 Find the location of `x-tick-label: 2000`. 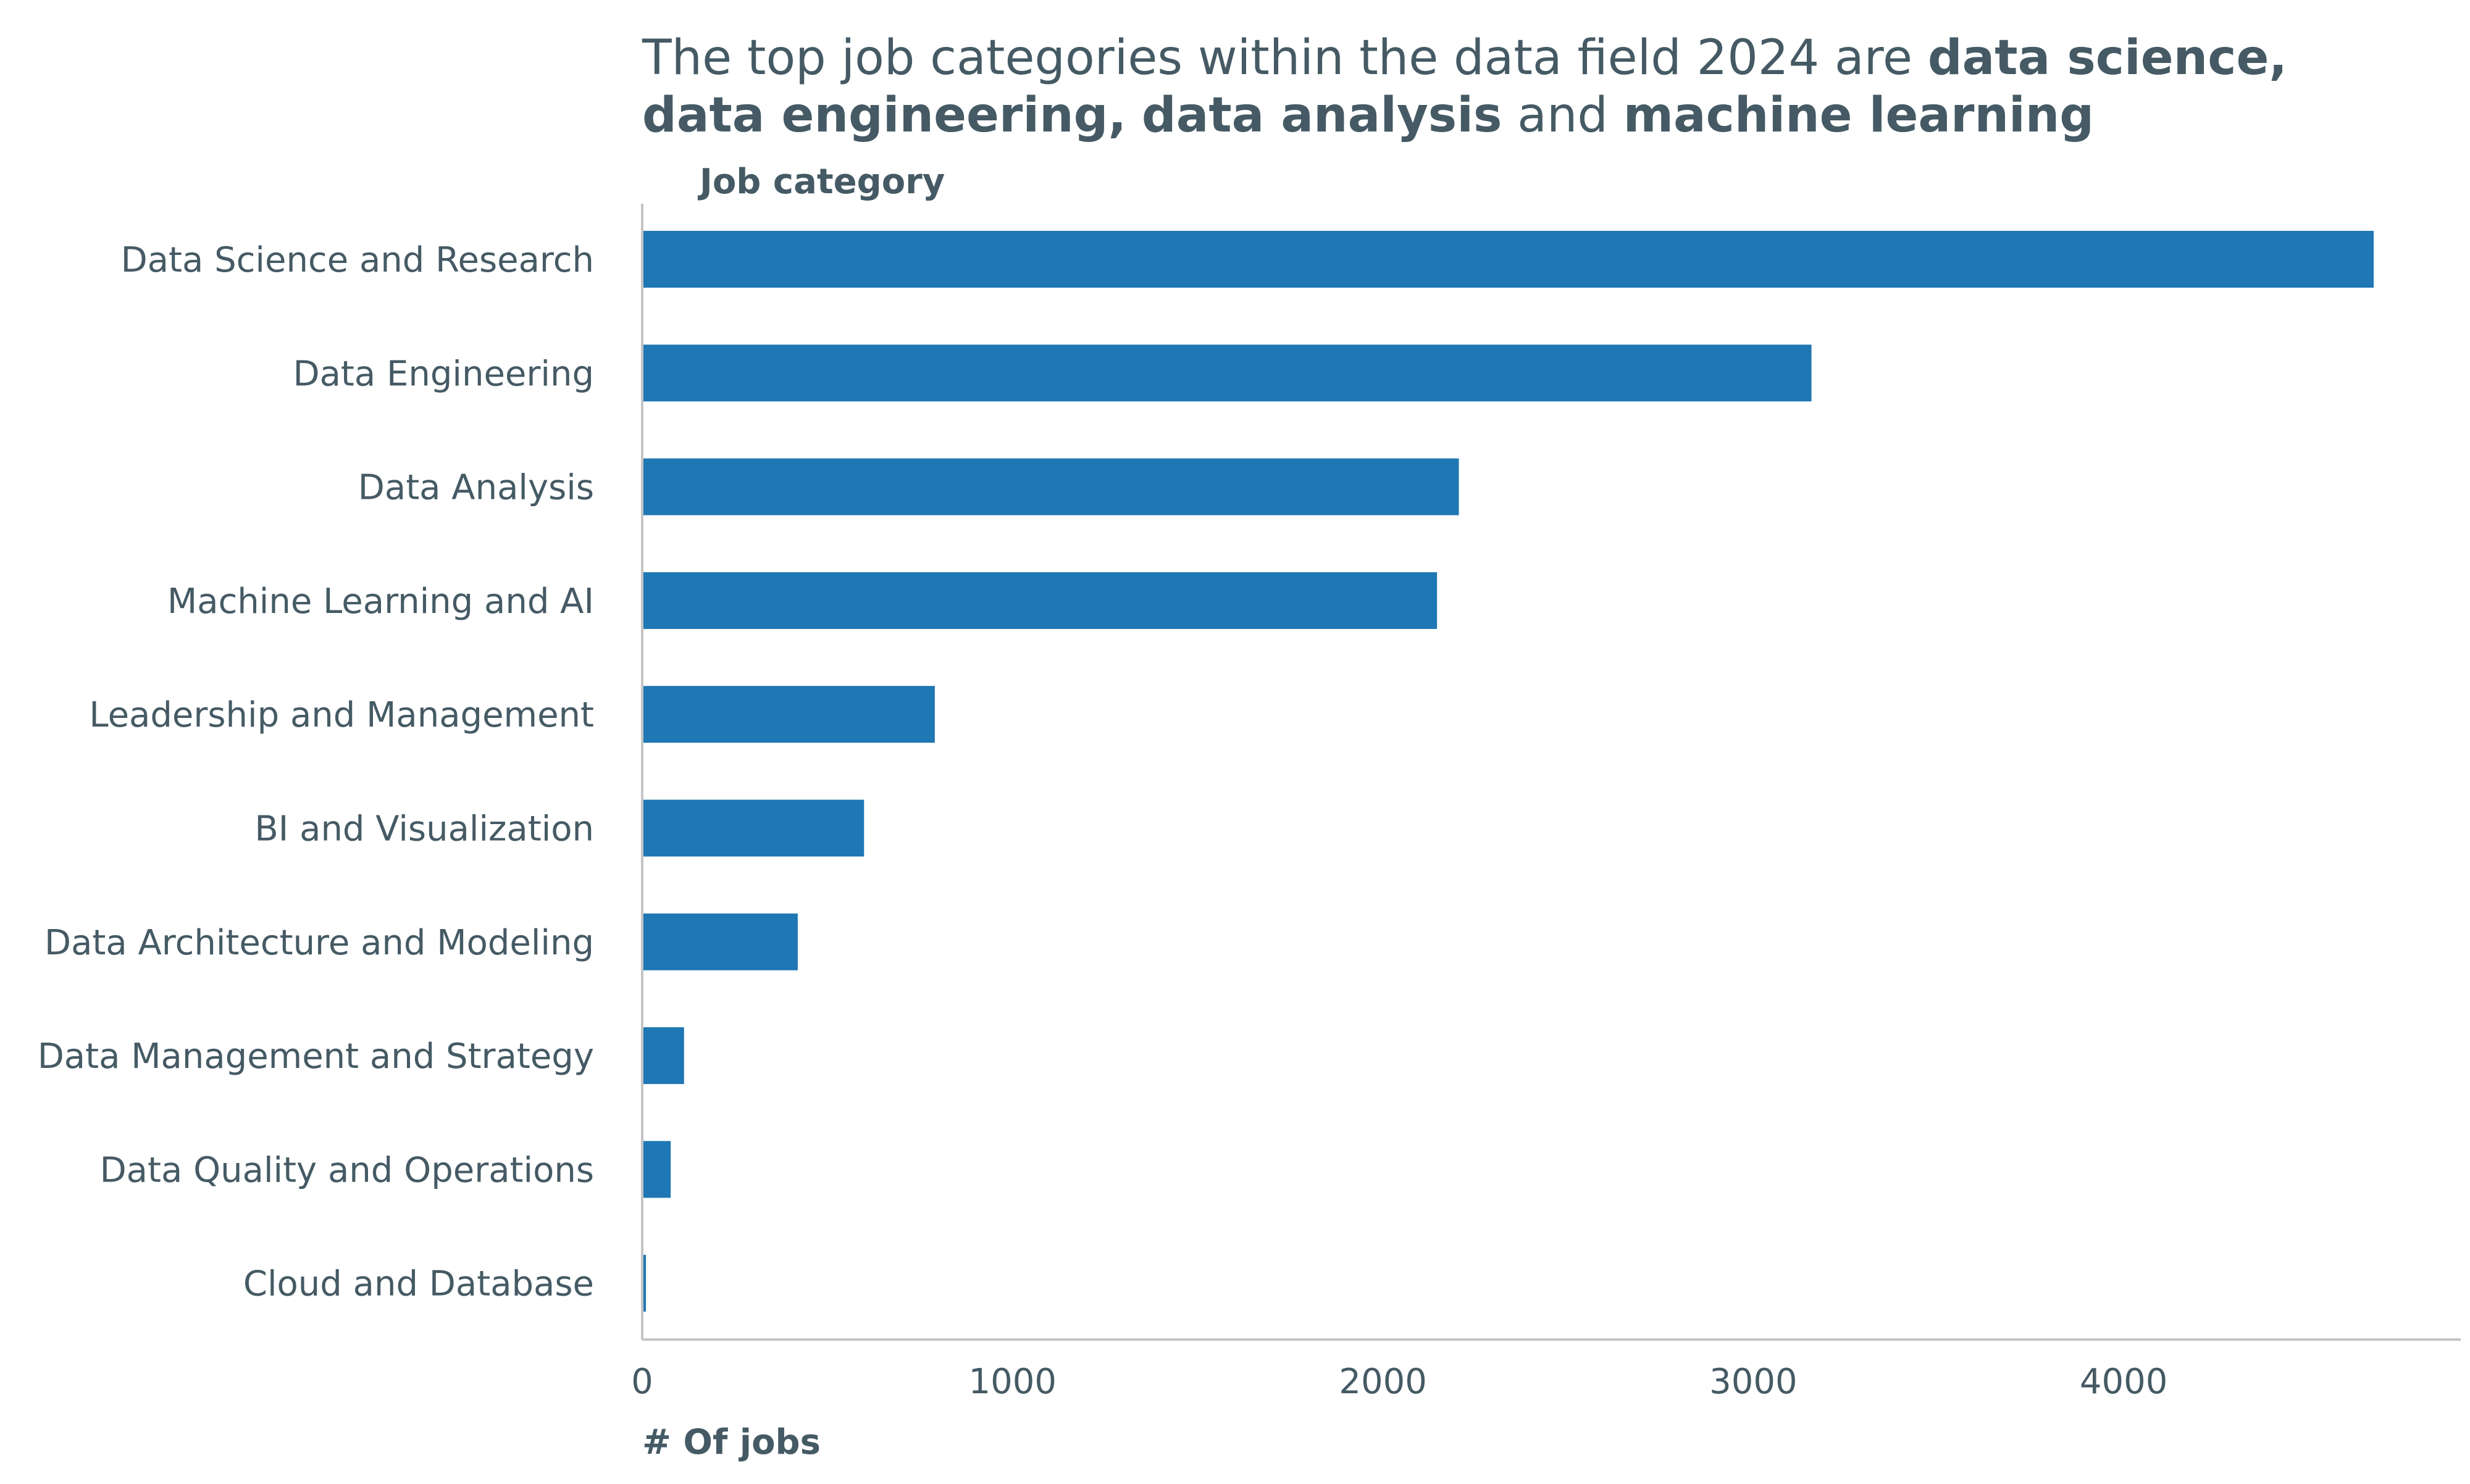

x-tick-label: 2000 is located at coordinates (1383, 1382).